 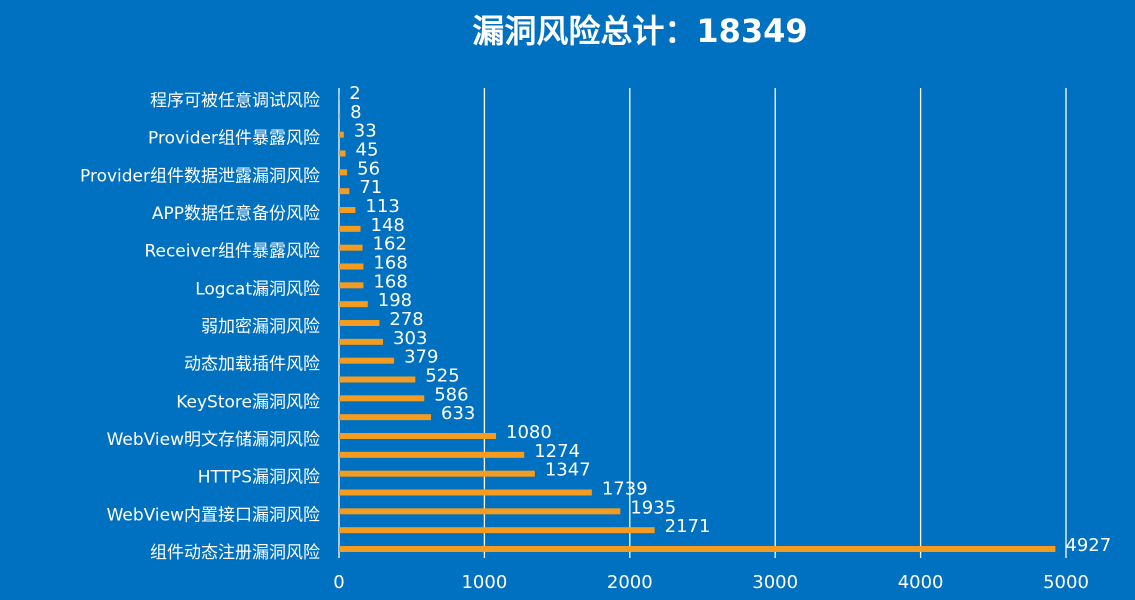 I want to click on value-label: 45, so click(x=367, y=150).